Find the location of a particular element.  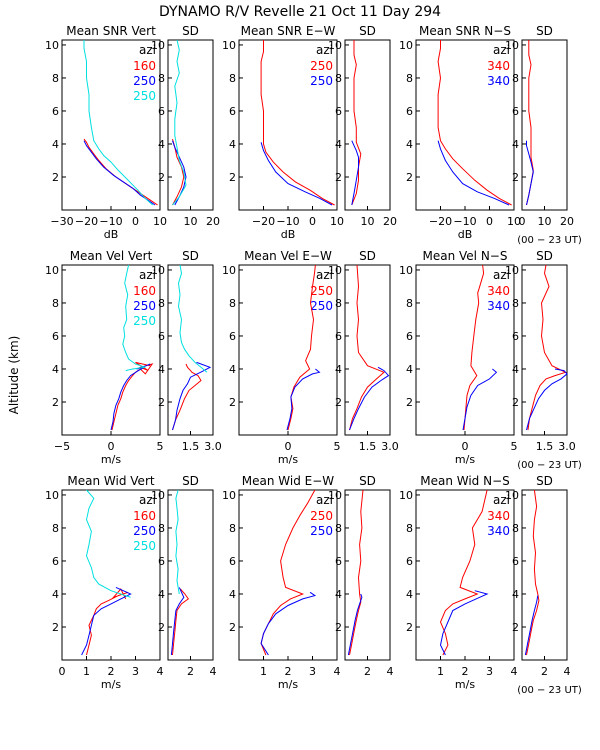

x-tick-label: 20 is located at coordinates (567, 221).